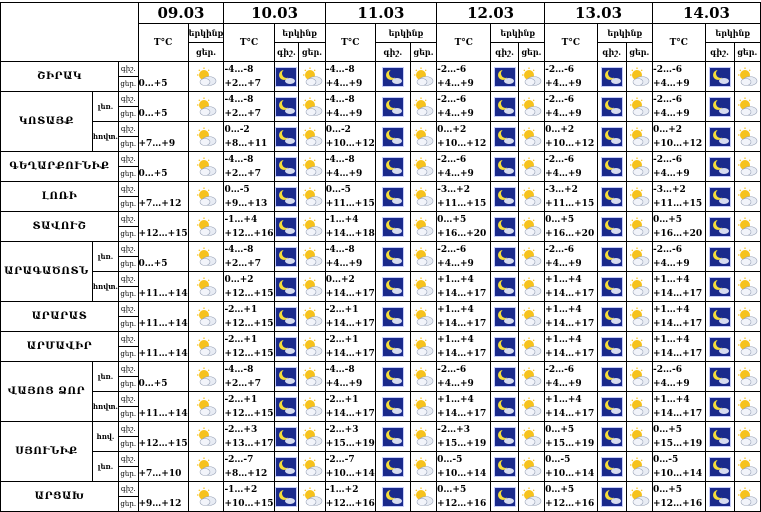 Image resolution: width=761 pixels, height=512 pixels. I want to click on temp-cell: +11…+14, so click(163, 406).